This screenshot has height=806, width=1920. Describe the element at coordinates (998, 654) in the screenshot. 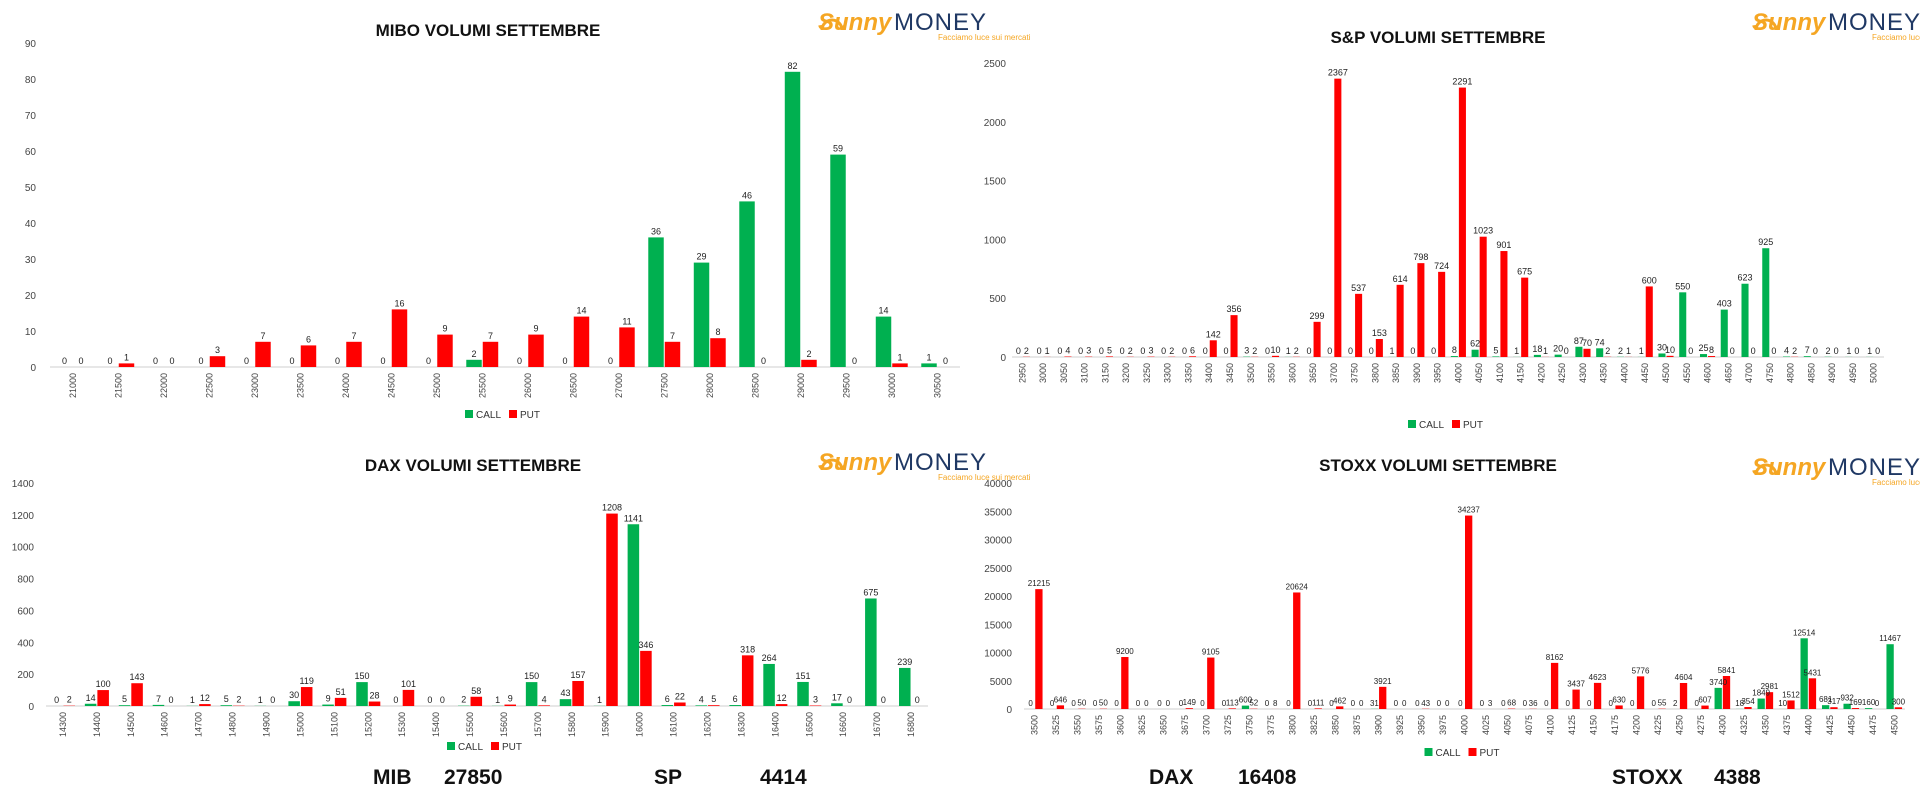

I see `y-tick-label: 10000` at that location.